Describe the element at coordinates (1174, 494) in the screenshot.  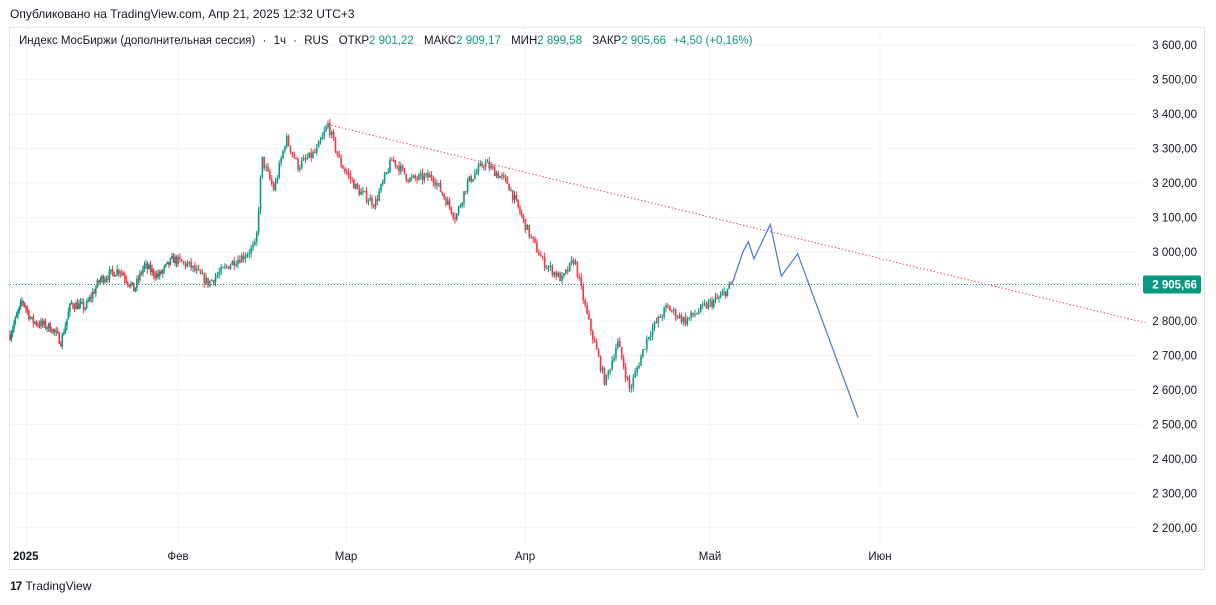
I see `y-tick-label: 2 300,00` at that location.